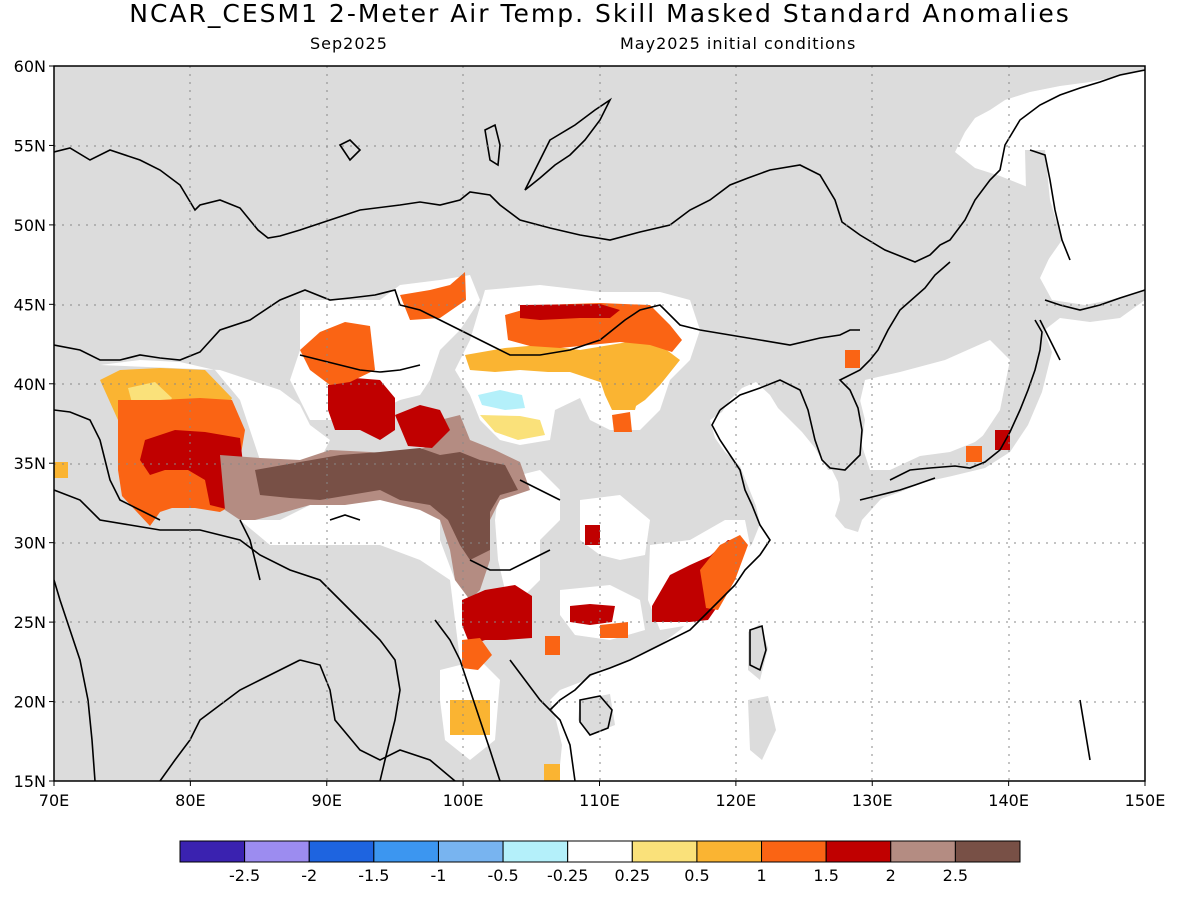  What do you see at coordinates (787, 468) in the screenshot?
I see `ocean-yellow-sea` at bounding box center [787, 468].